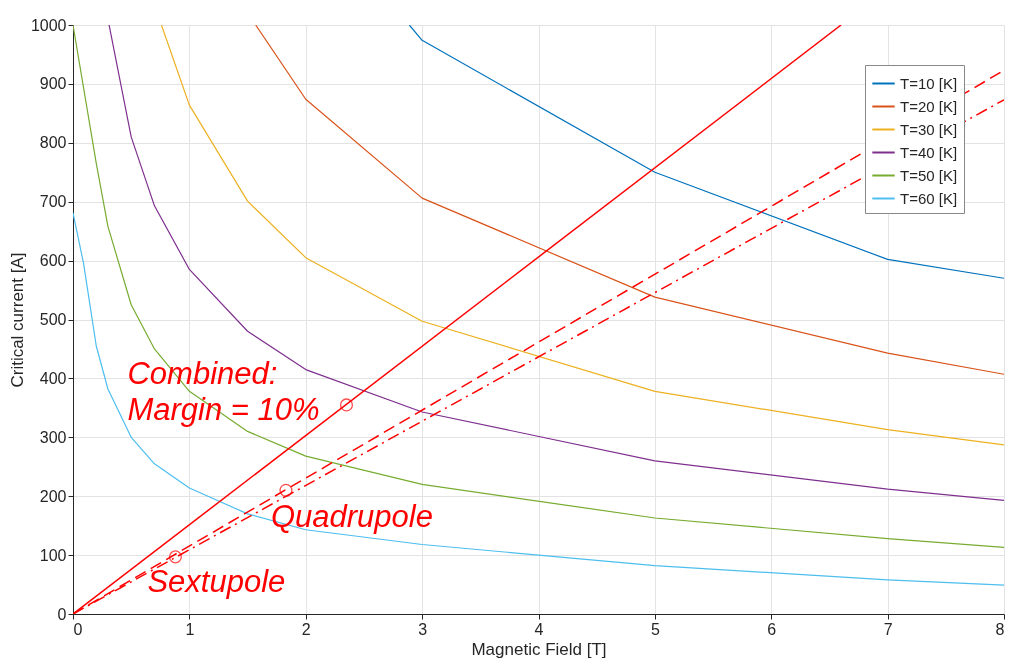 This screenshot has height=666, width=1033. I want to click on legend-label: T=60 [K], so click(929, 198).